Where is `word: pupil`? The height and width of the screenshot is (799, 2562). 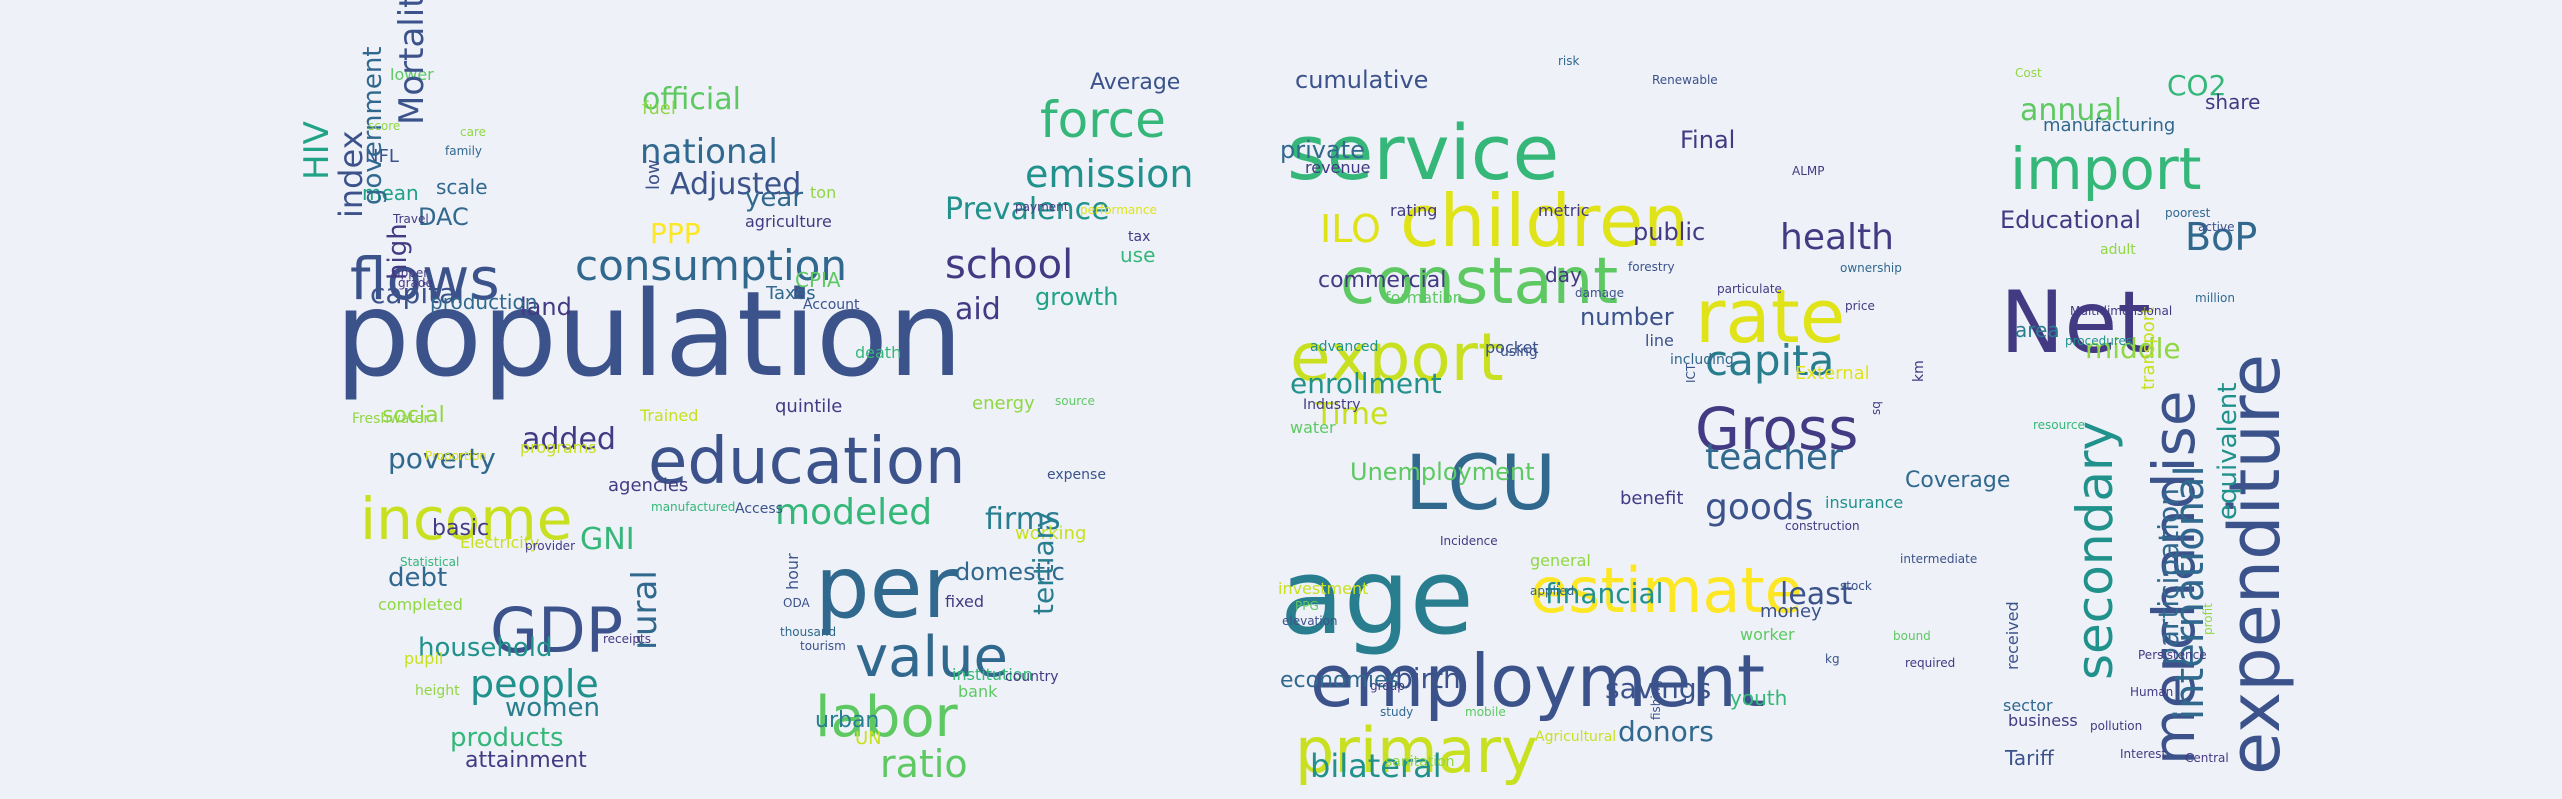
word: pupil is located at coordinates (424, 658).